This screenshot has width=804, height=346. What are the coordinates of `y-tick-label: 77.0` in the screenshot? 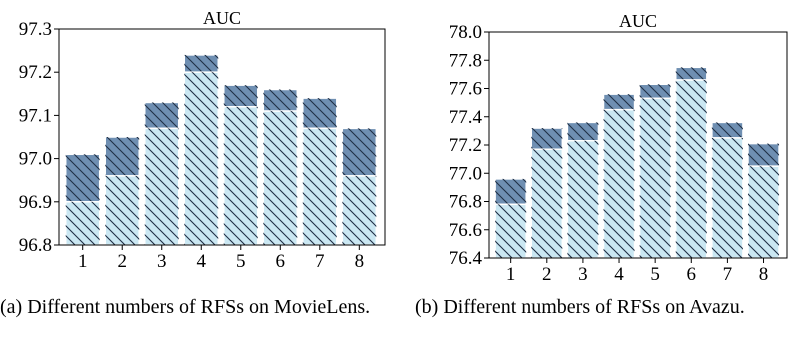 It's located at (465, 173).